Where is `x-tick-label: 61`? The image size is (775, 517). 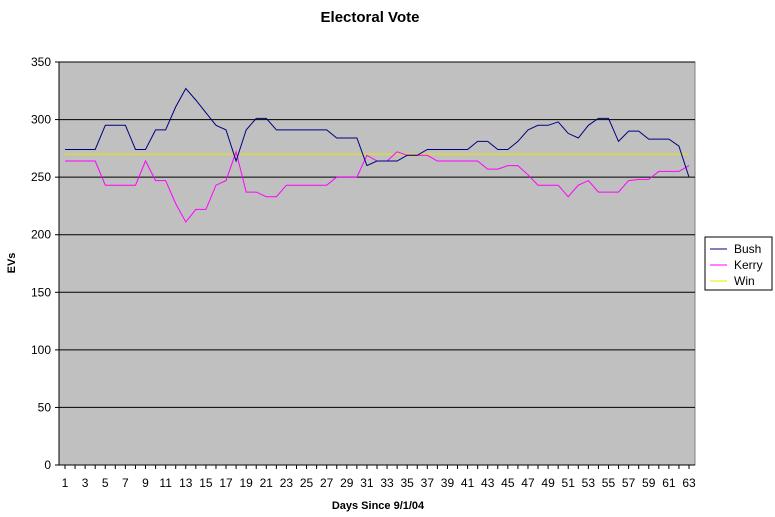 x-tick-label: 61 is located at coordinates (669, 483).